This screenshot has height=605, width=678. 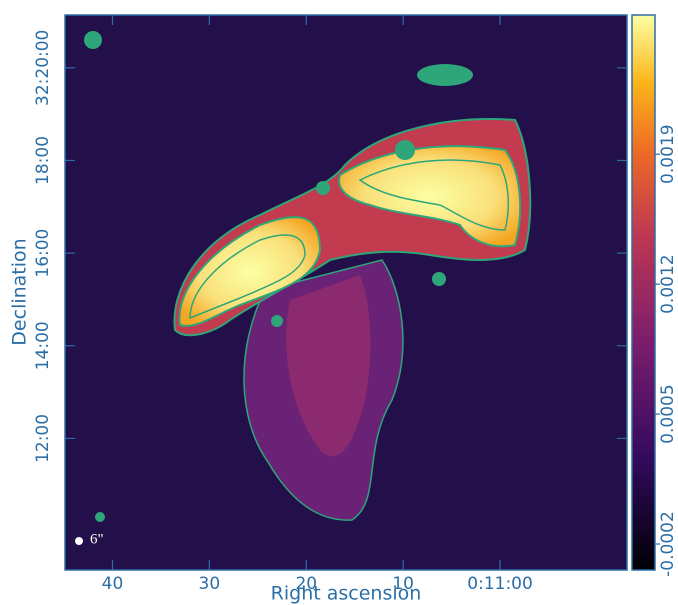 What do you see at coordinates (43, 68) in the screenshot?
I see `y-tick-label: 32:20:00` at bounding box center [43, 68].